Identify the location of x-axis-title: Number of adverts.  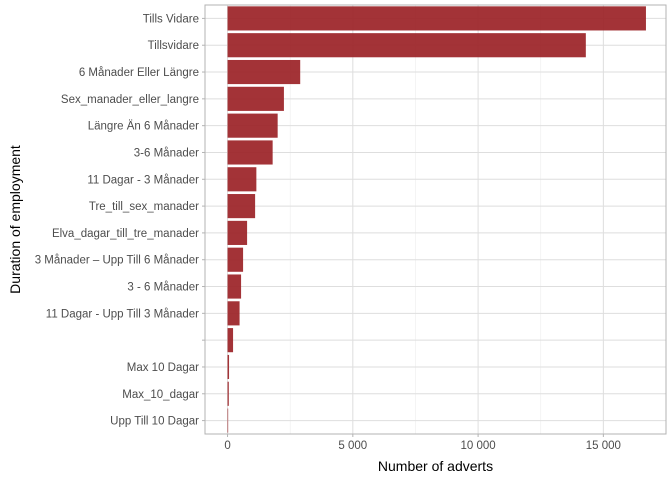
(435, 466).